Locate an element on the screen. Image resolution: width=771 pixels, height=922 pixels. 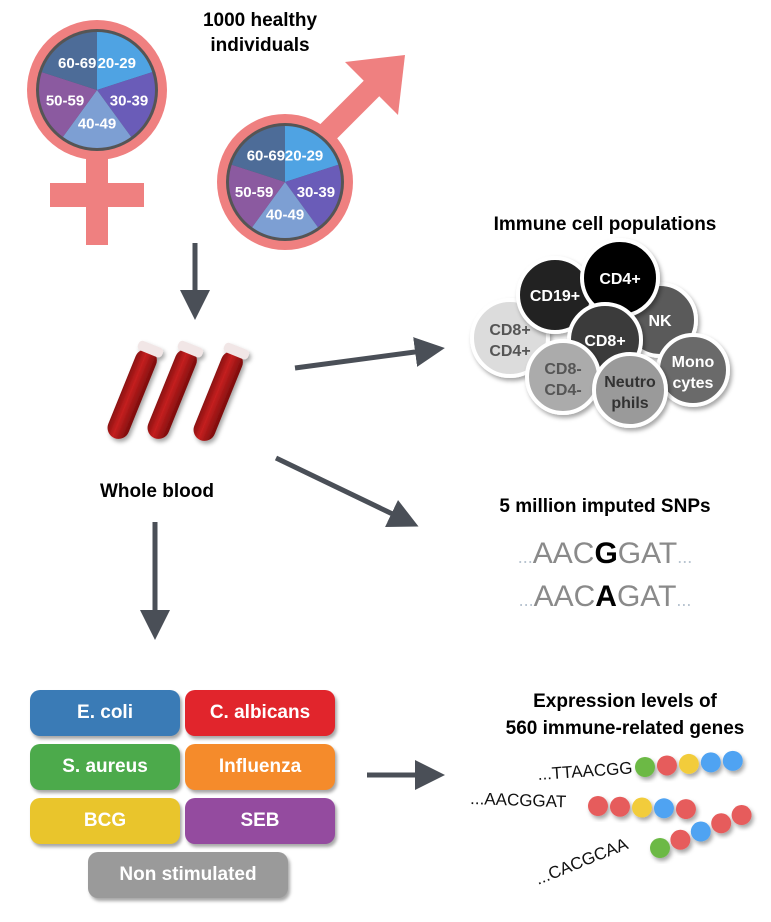
stimulus-label: BCG is located at coordinates (105, 820).